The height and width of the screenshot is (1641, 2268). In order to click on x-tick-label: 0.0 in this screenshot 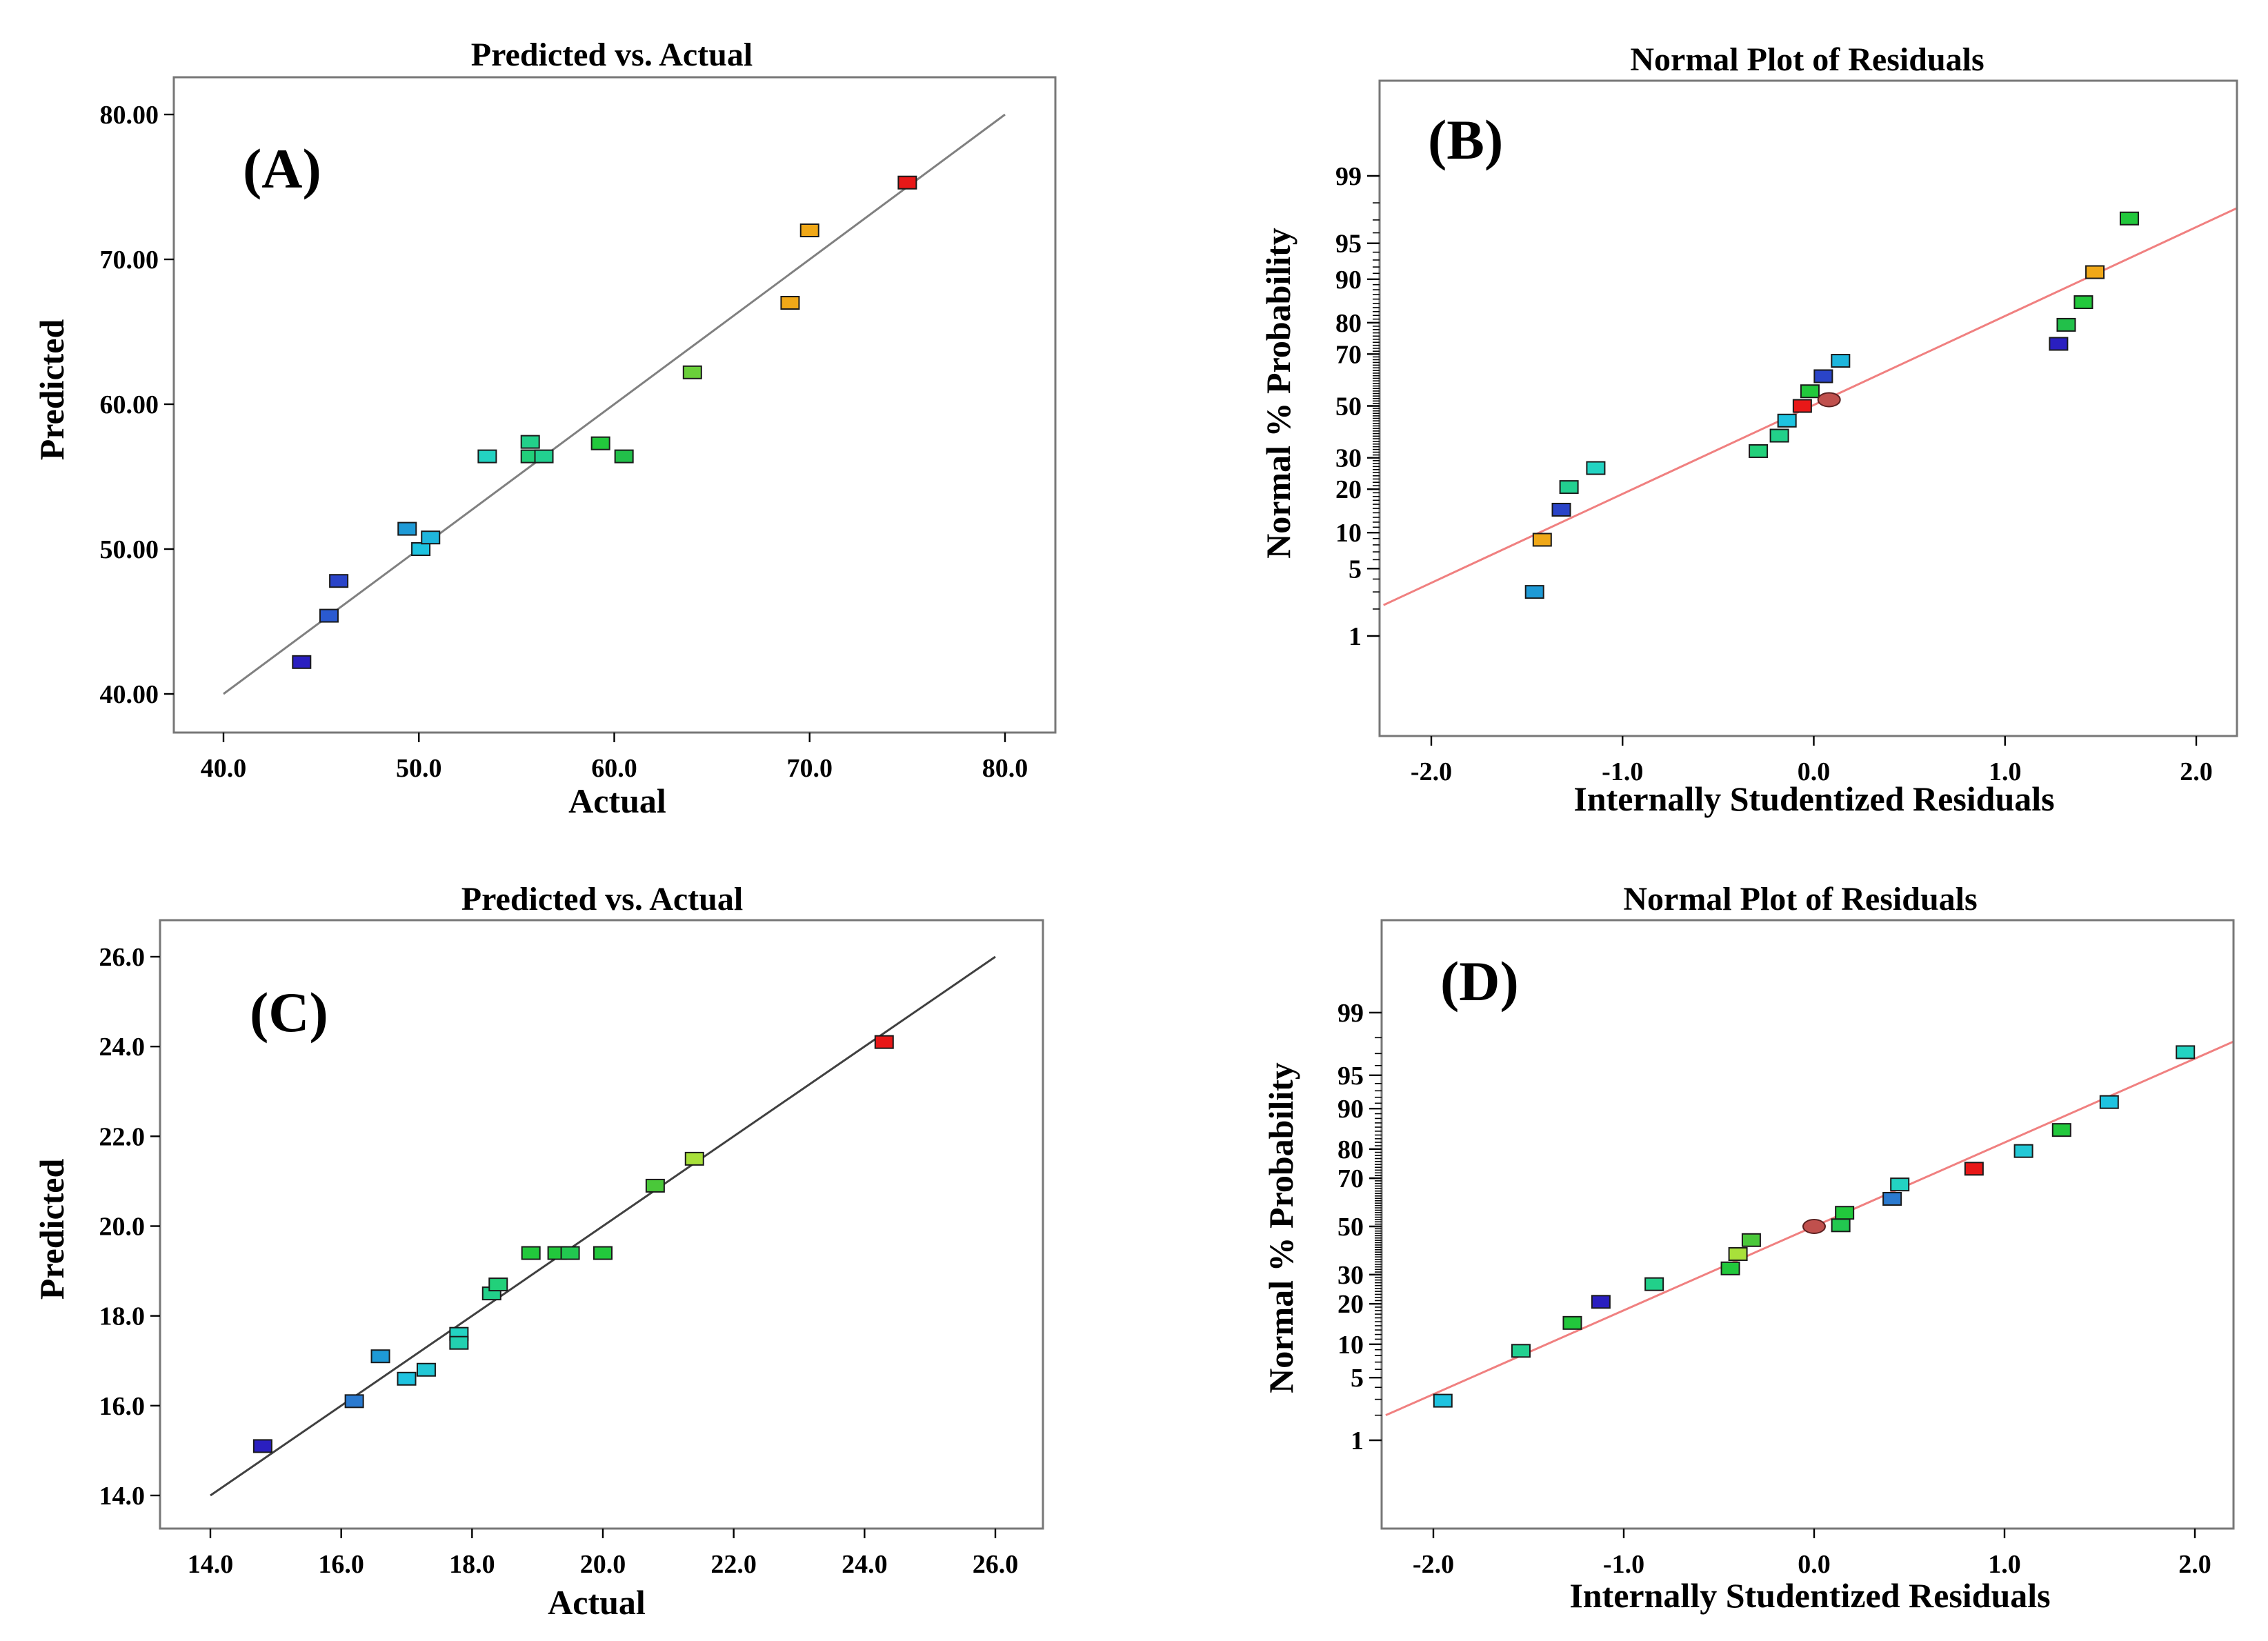, I will do `click(1815, 1565)`.